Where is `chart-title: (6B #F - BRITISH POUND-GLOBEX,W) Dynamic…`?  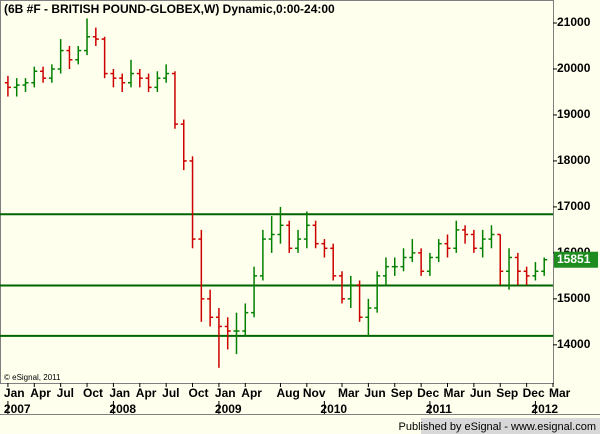 chart-title: (6B #F - BRITISH POUND-GLOBEX,W) Dynamic… is located at coordinates (169, 9).